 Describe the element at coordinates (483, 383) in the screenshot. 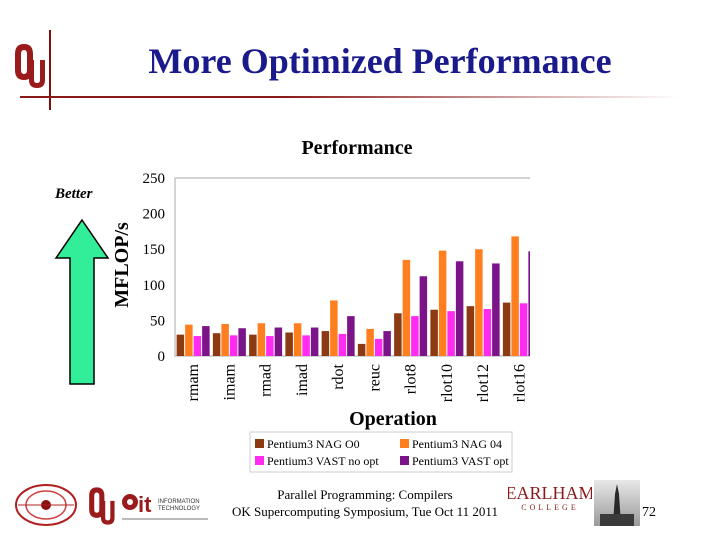

I see `x-tick-label: rlot12` at that location.